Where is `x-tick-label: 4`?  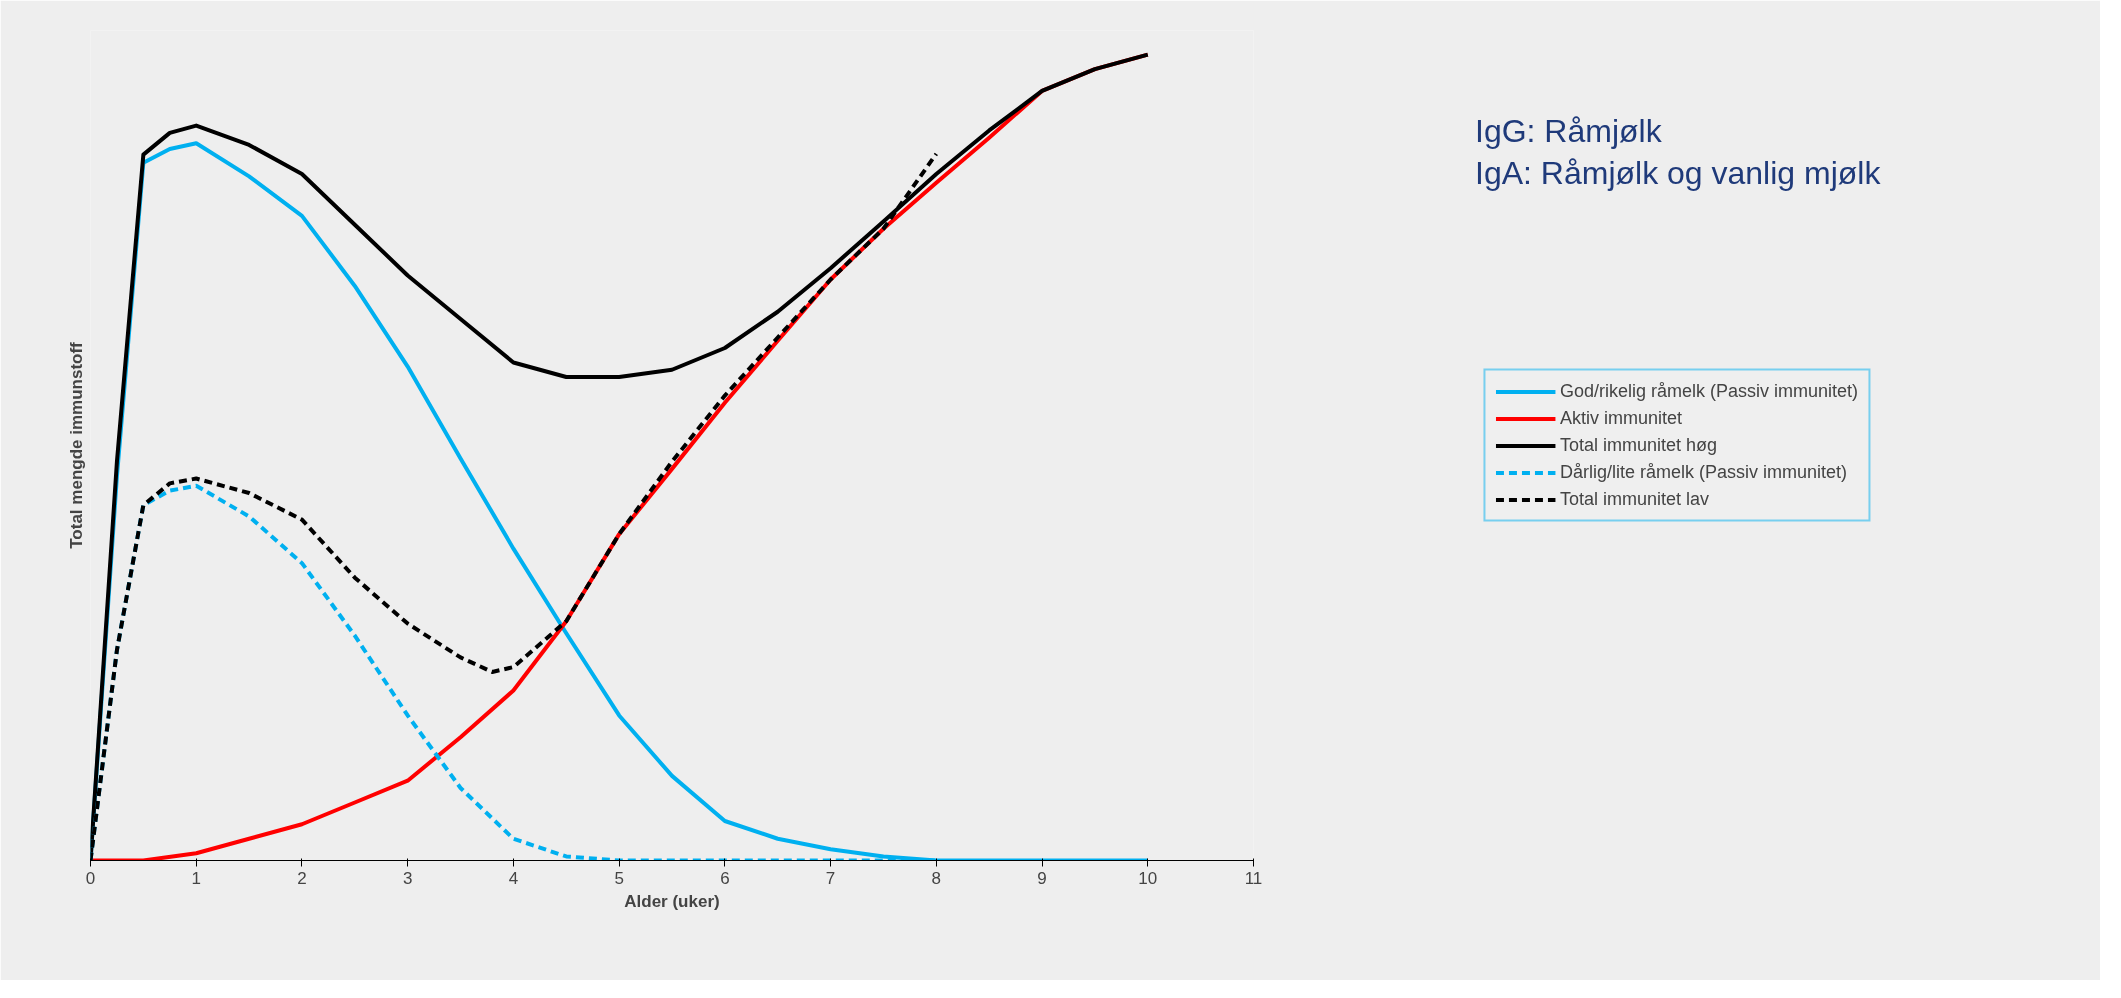
x-tick-label: 4 is located at coordinates (513, 878).